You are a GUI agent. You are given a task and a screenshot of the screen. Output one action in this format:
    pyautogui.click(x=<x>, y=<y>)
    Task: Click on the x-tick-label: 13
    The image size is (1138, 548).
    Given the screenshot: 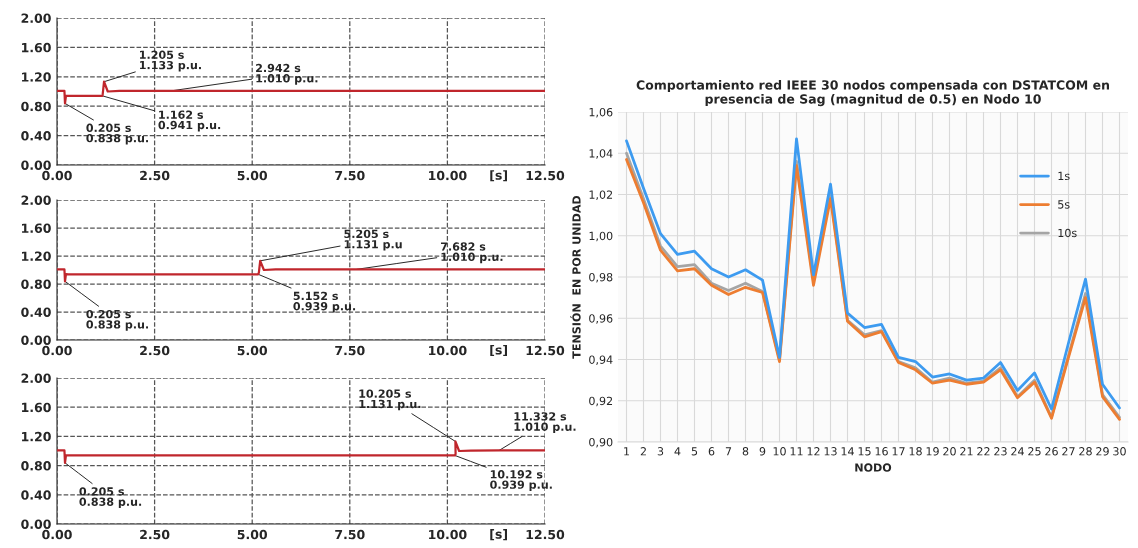 What is the action you would take?
    pyautogui.click(x=830, y=451)
    